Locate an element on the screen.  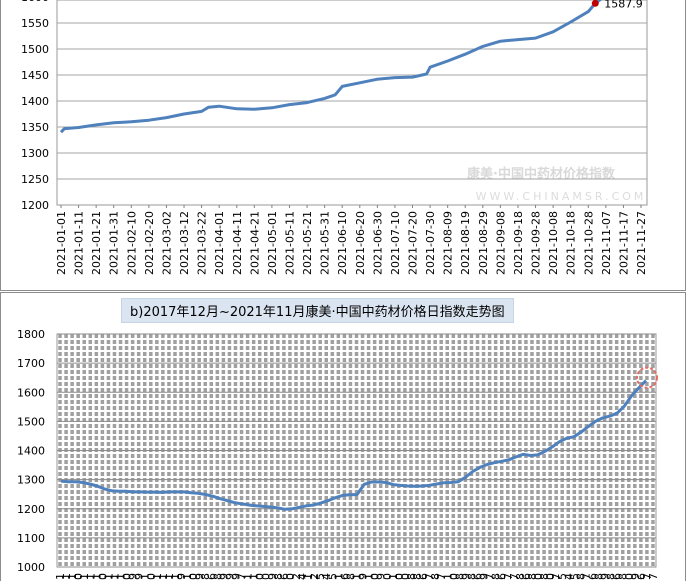
chart-b-y-tick-label: 1500 is located at coordinates (31, 421).